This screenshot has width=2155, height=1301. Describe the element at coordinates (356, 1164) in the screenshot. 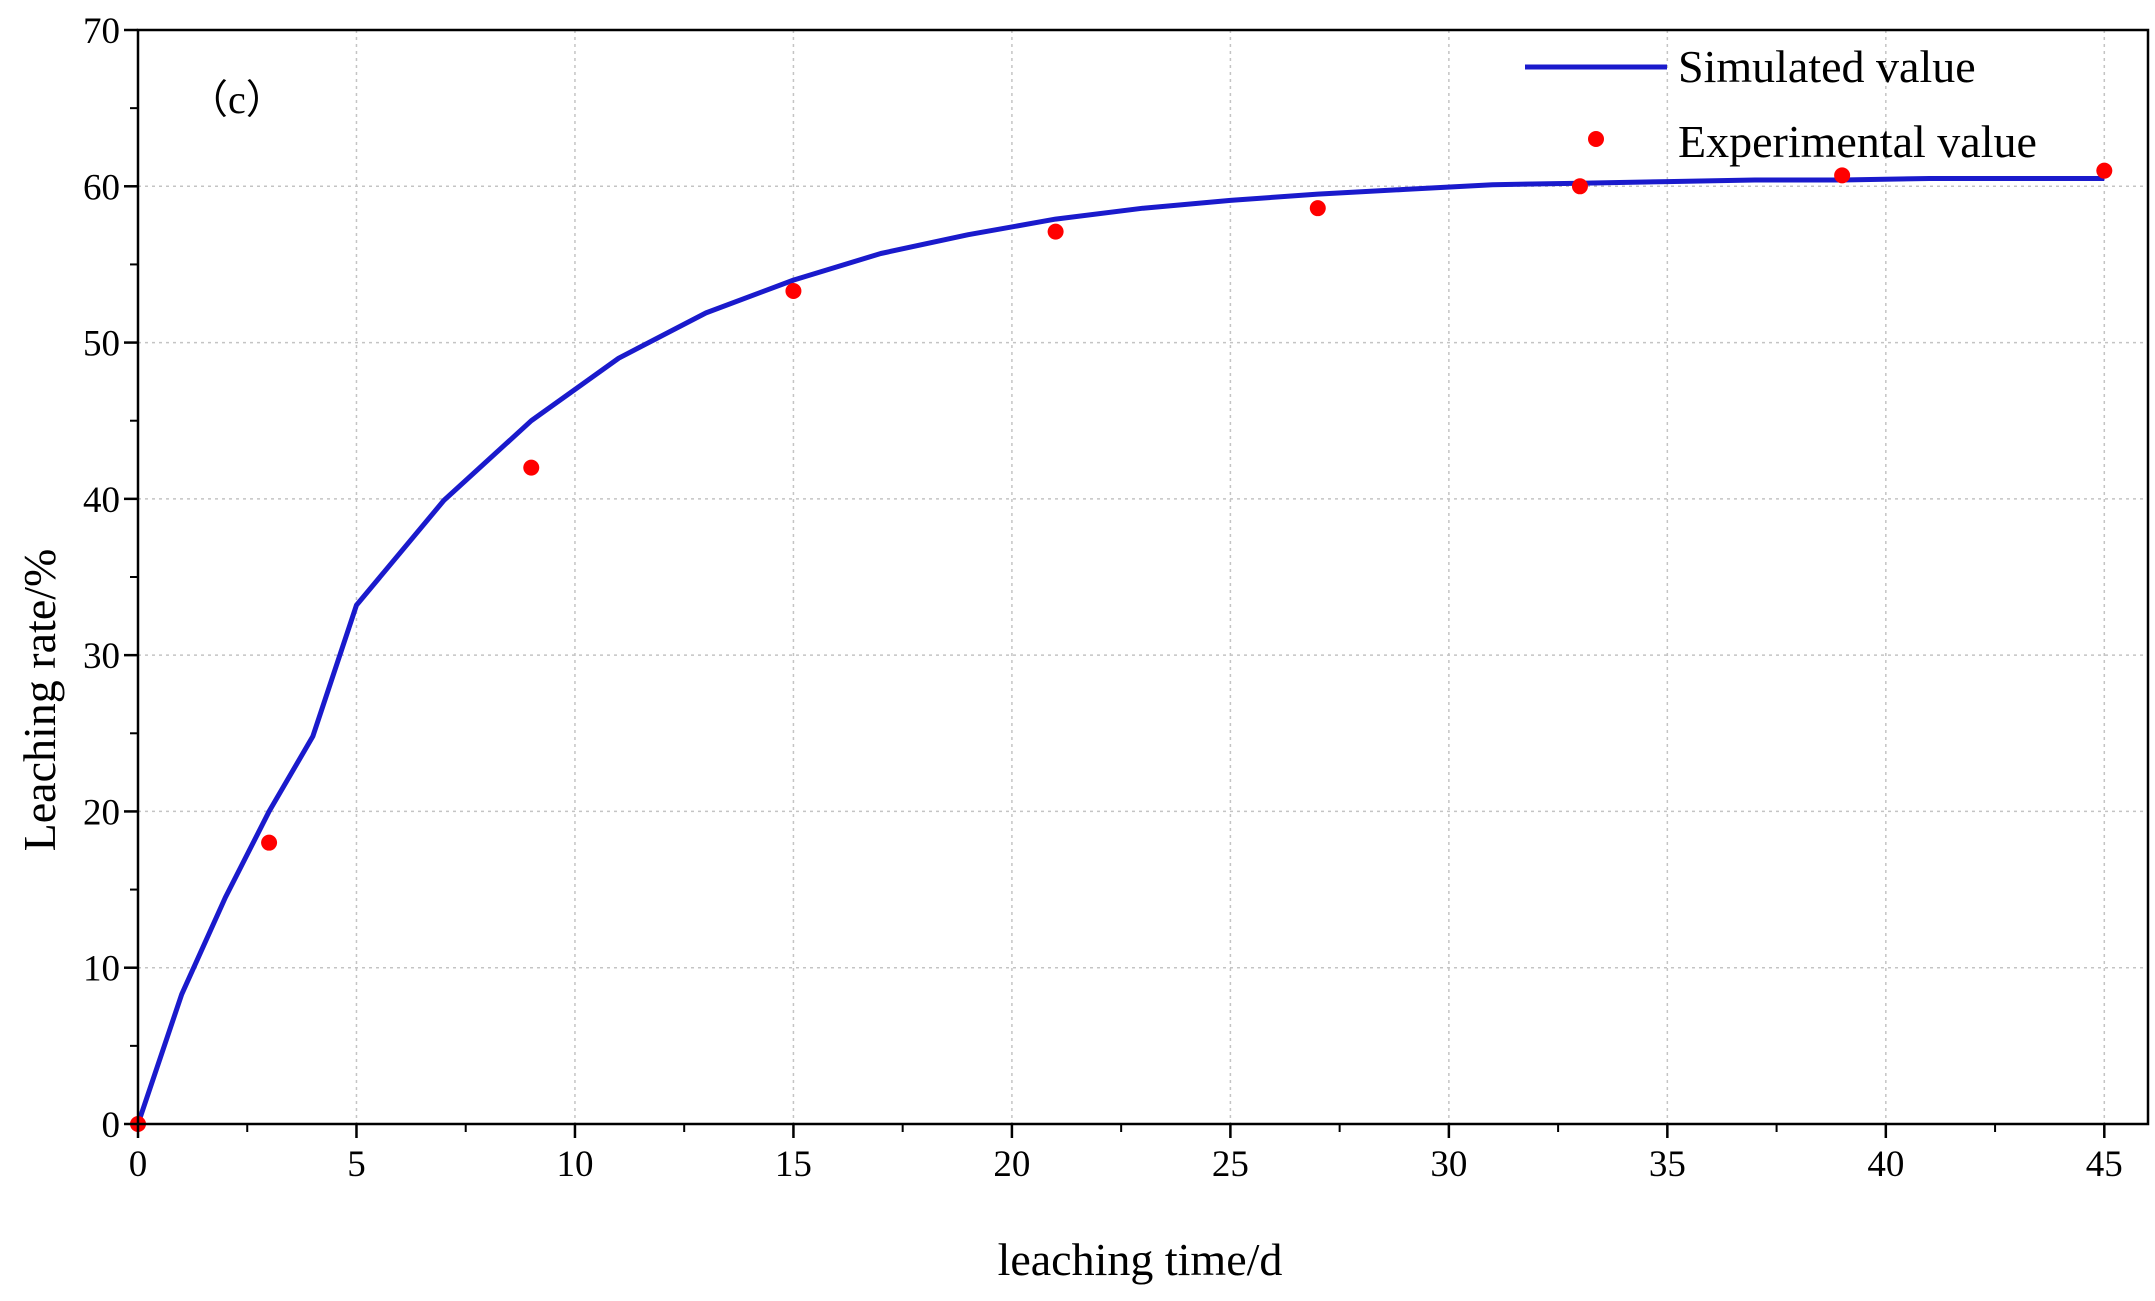

I see `x-tick-label: 5` at that location.